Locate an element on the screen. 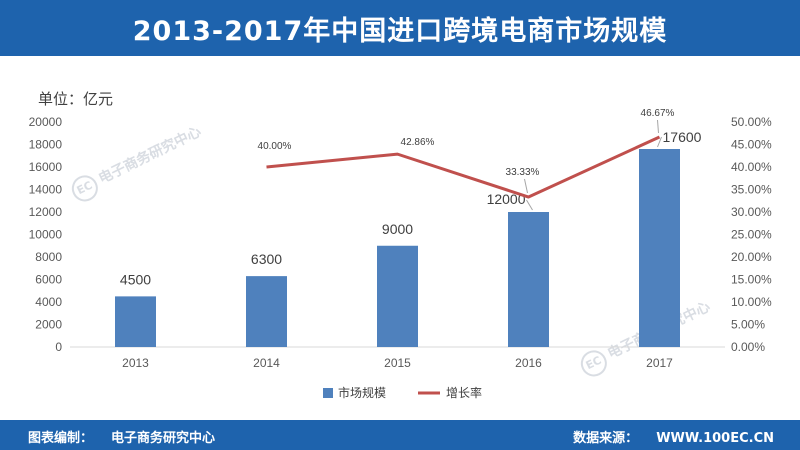 This screenshot has height=450, width=800. line-data-label: 40.00% is located at coordinates (275, 146).